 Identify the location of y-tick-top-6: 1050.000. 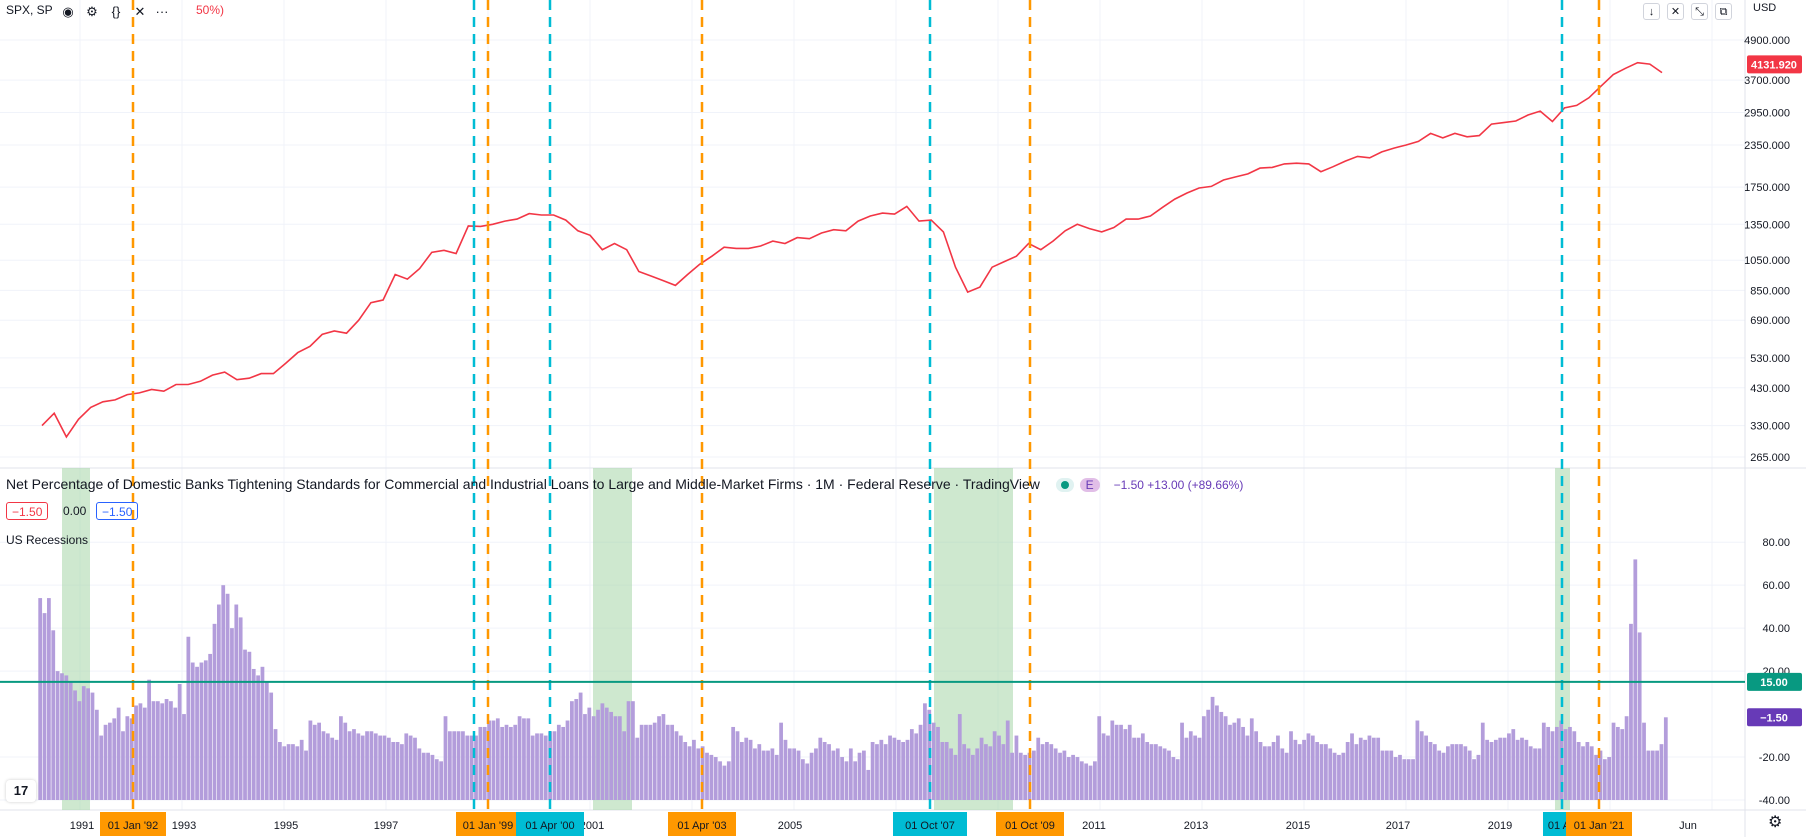
(1767, 261).